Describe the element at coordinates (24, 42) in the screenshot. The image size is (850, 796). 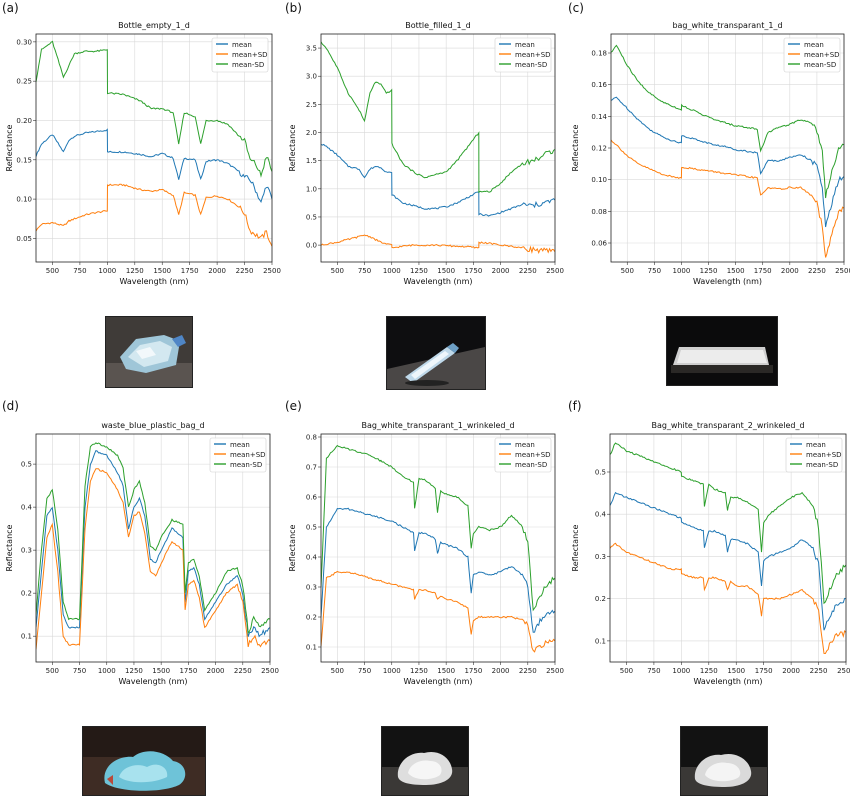
I see `y-tick-label: 0.30` at that location.